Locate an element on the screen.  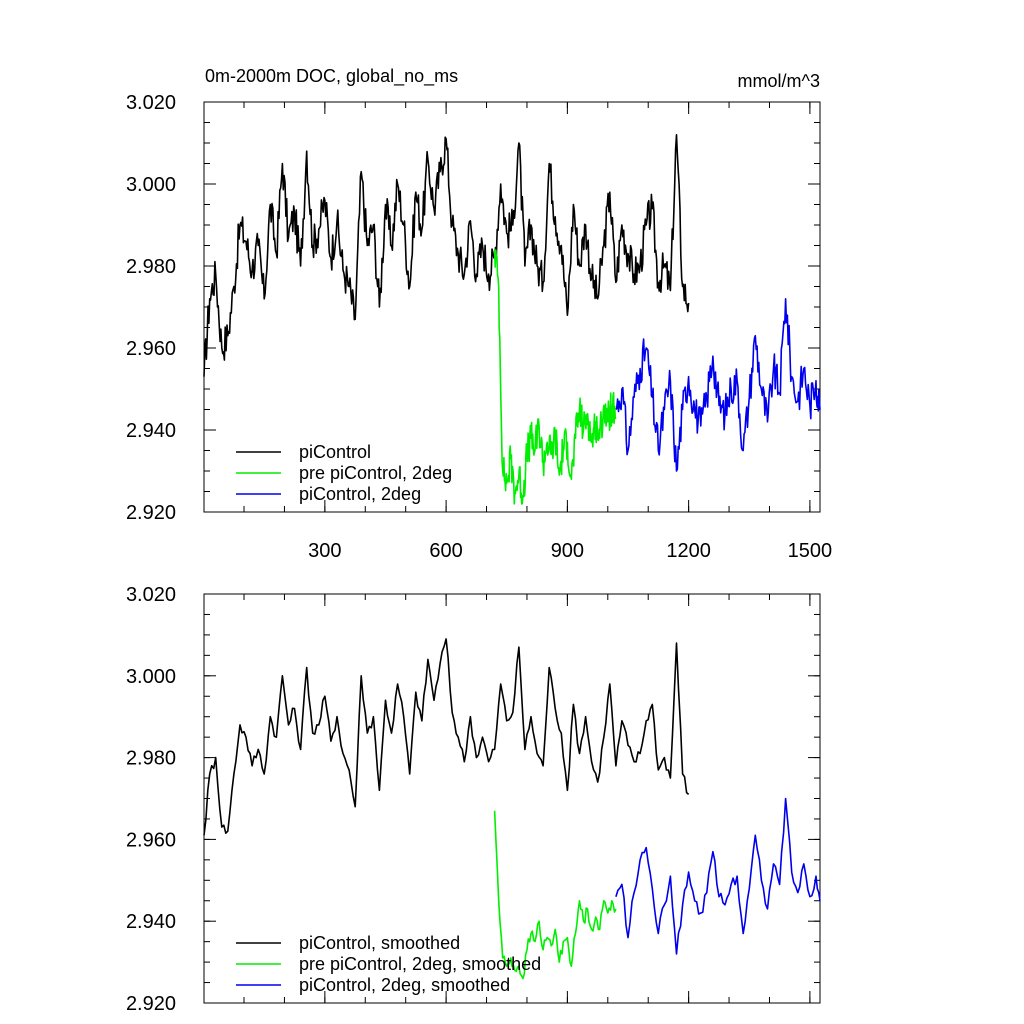
legend-label: piControl is located at coordinates (335, 452).